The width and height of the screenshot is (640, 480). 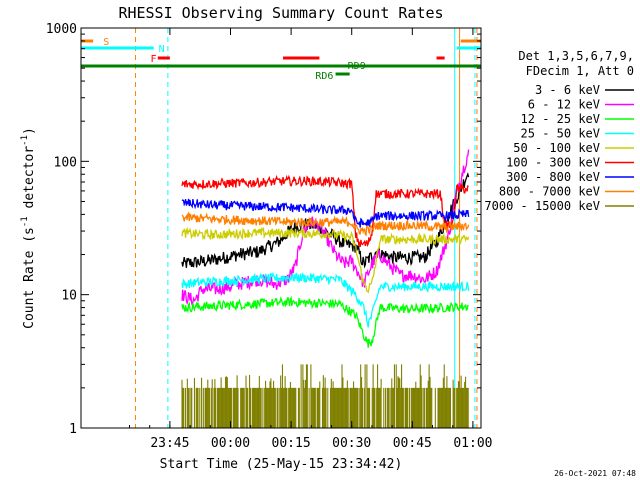 I want to click on y-tick-label: 100, so click(x=65, y=162).